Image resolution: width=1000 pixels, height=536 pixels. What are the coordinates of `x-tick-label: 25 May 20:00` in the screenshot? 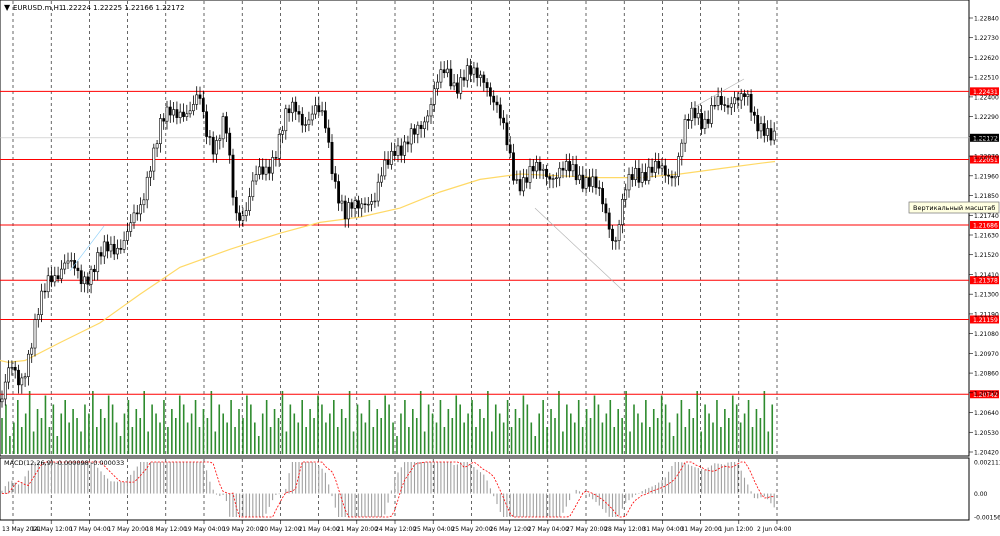 It's located at (471, 529).